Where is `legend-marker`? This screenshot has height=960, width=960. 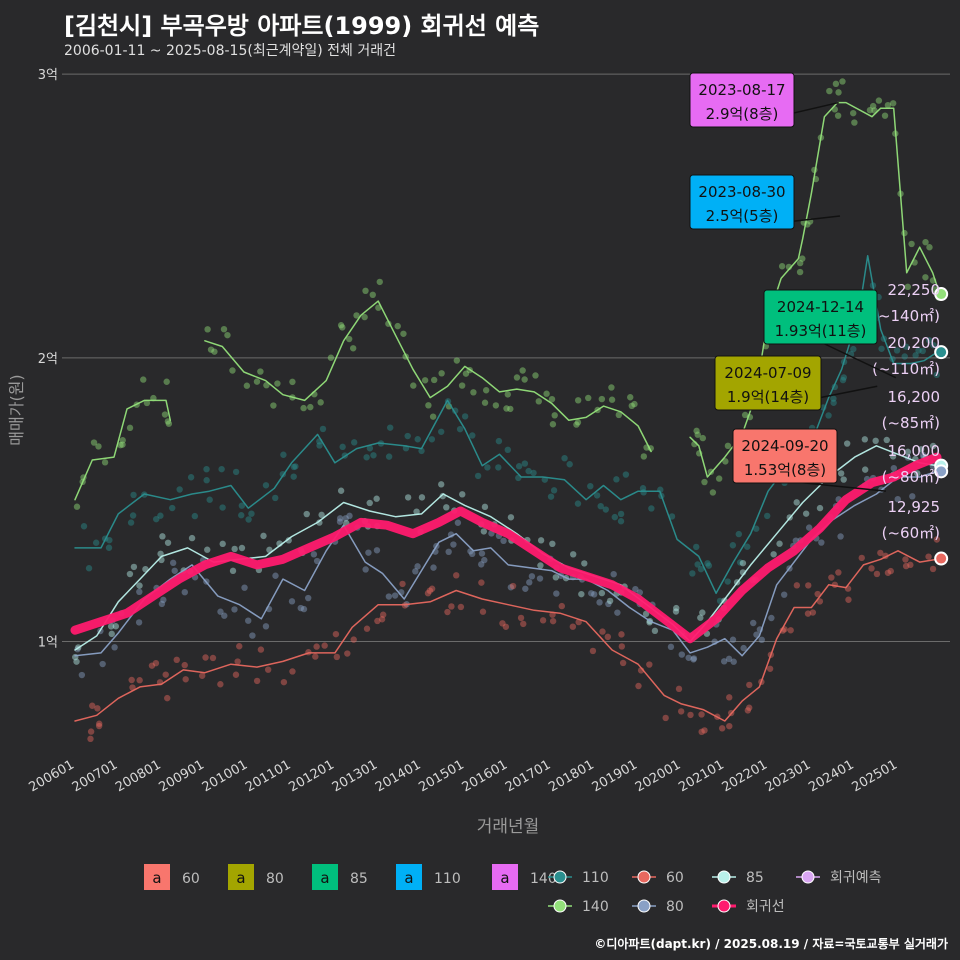 legend-marker is located at coordinates (560, 906).